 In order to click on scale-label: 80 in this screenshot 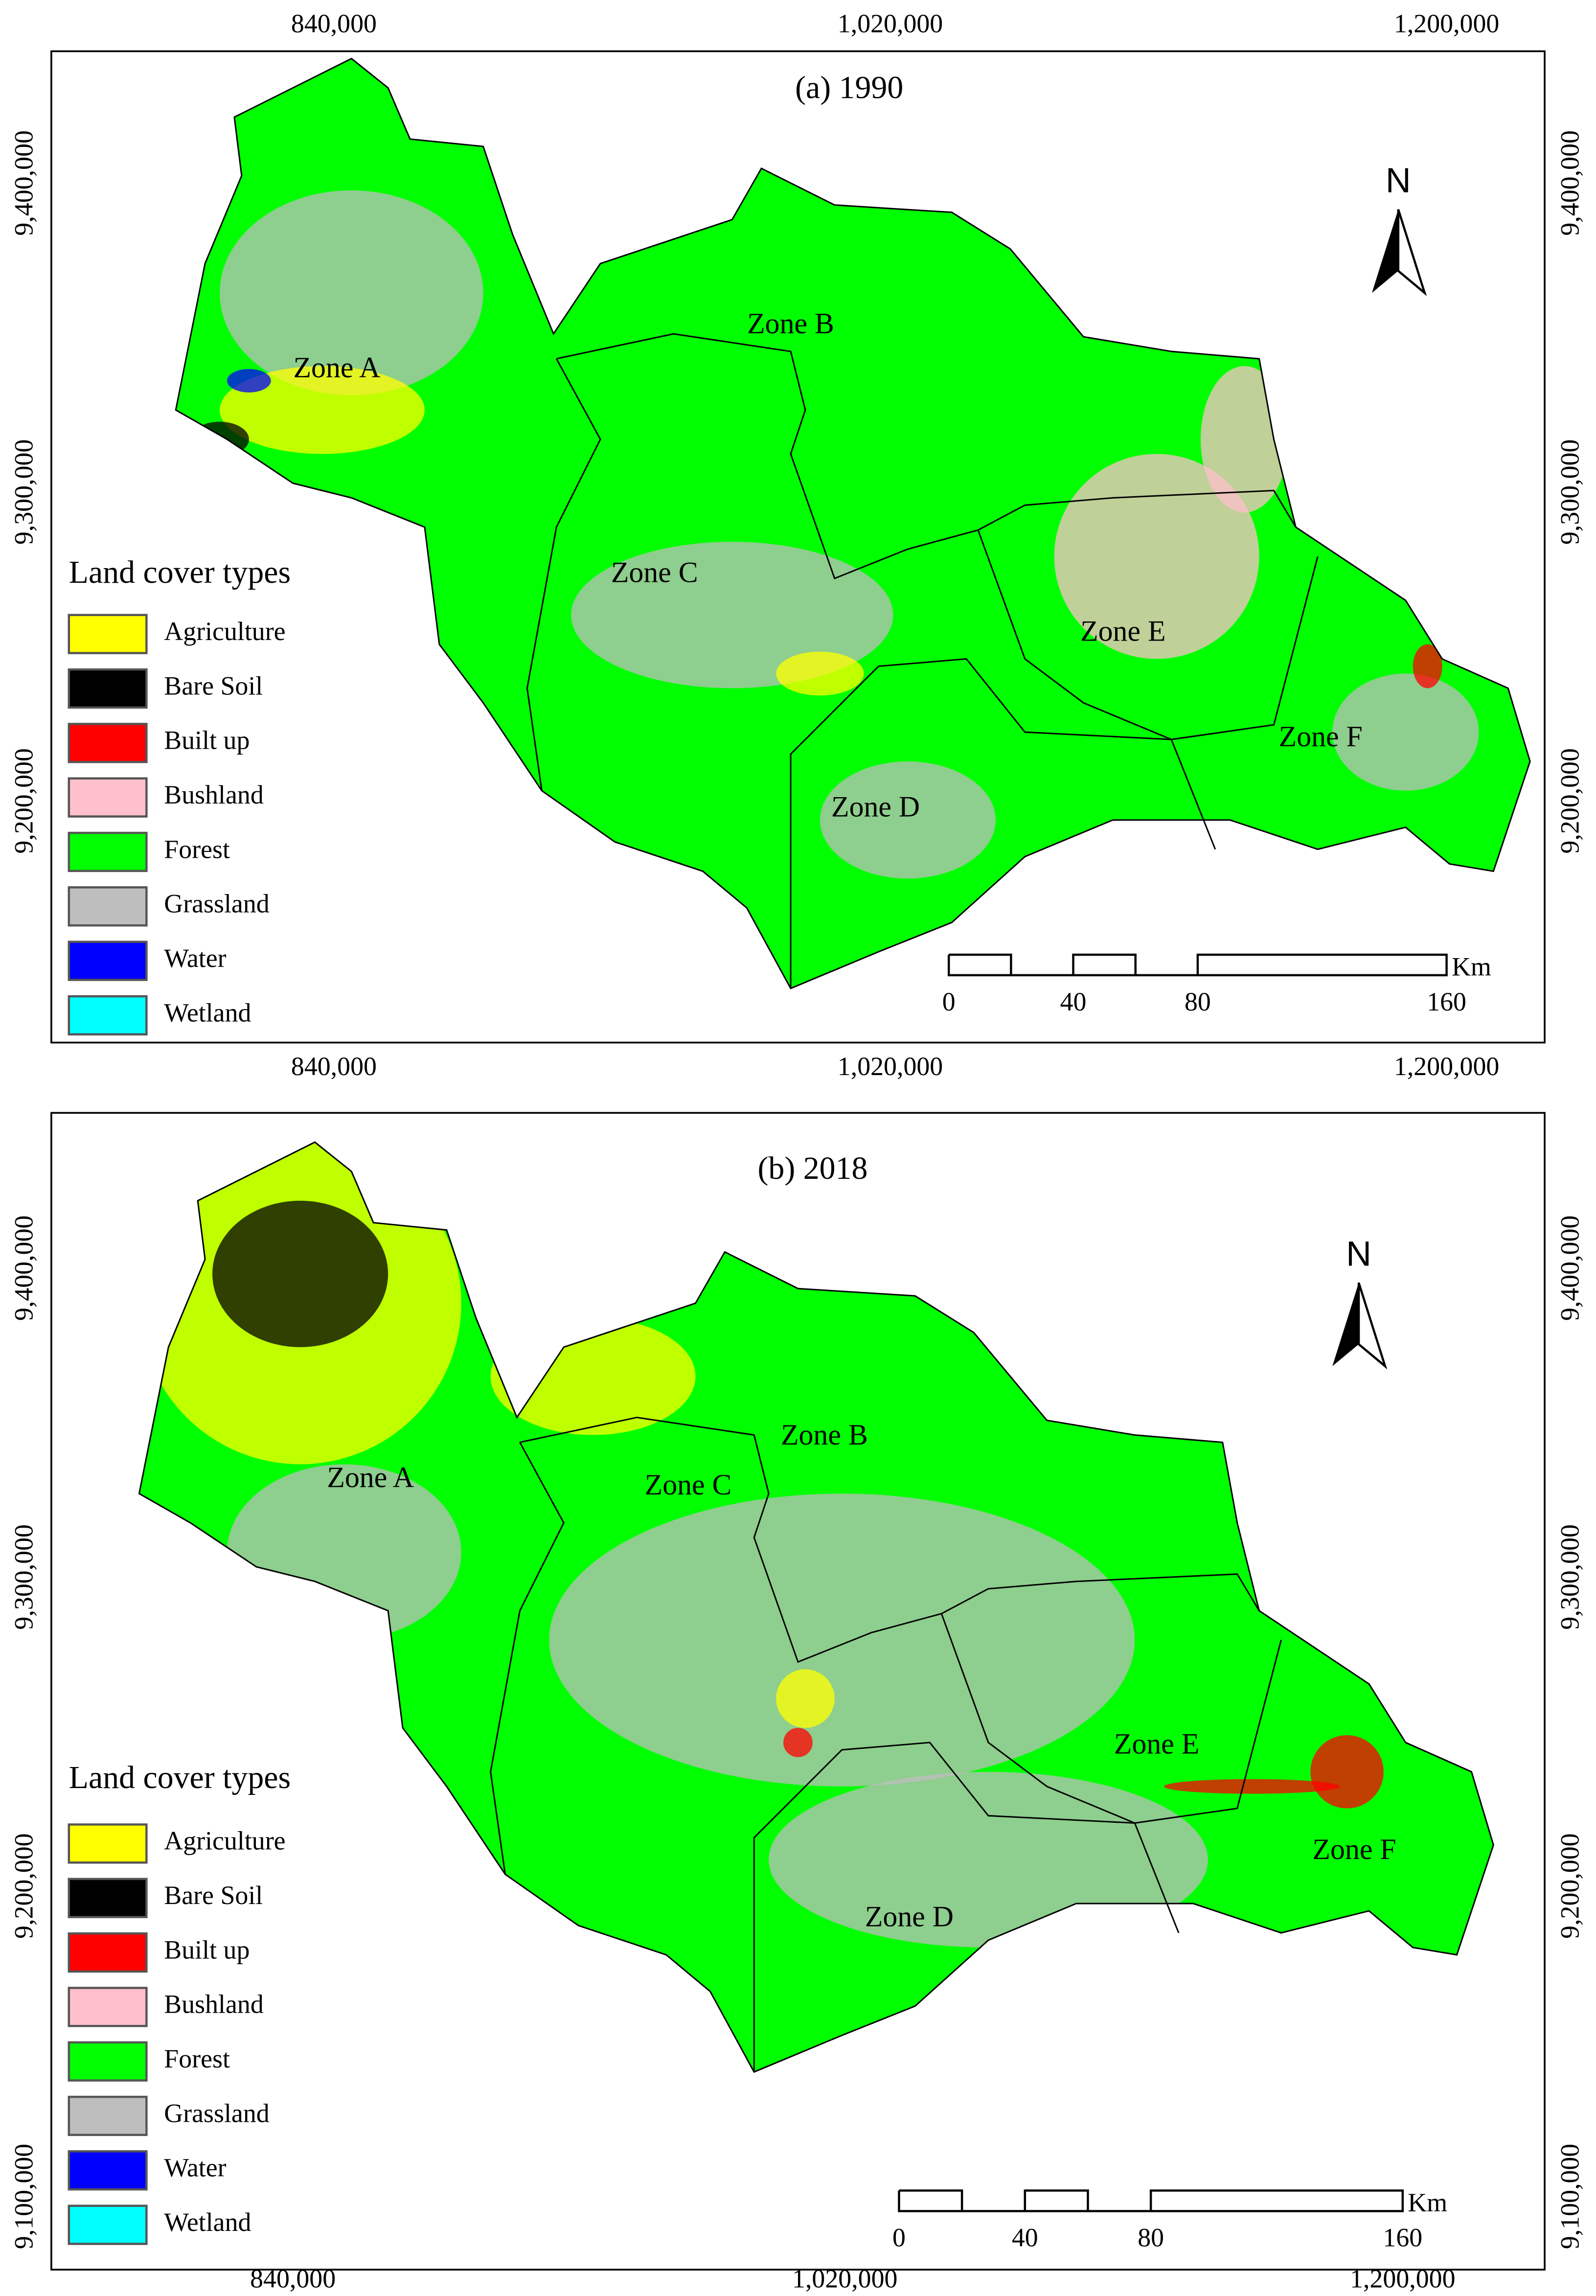, I will do `click(1151, 2237)`.